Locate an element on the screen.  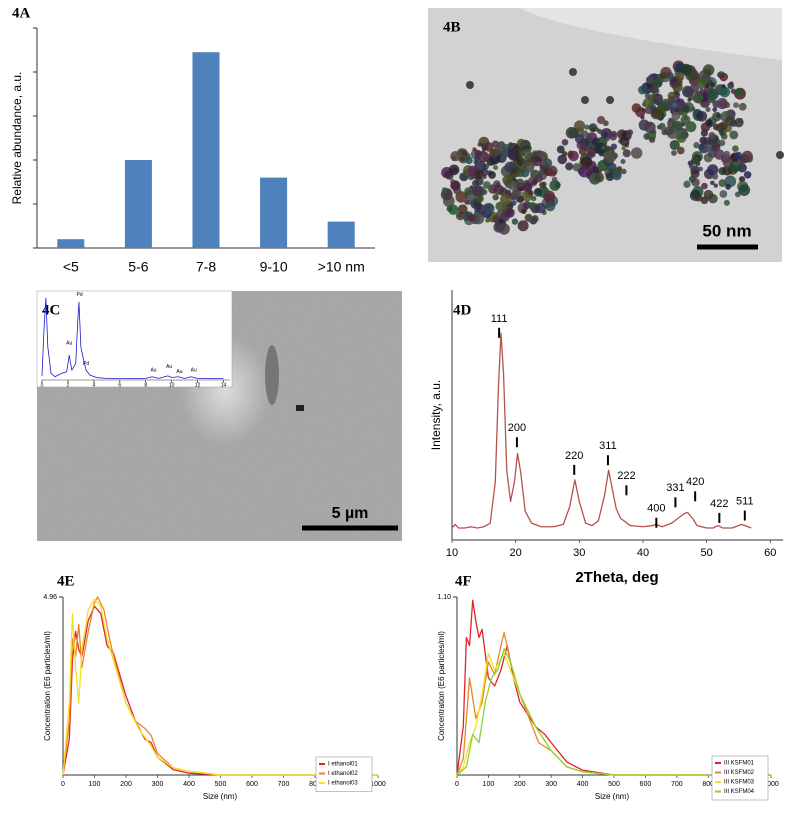
x-tick-label: 700 is located at coordinates (284, 784).